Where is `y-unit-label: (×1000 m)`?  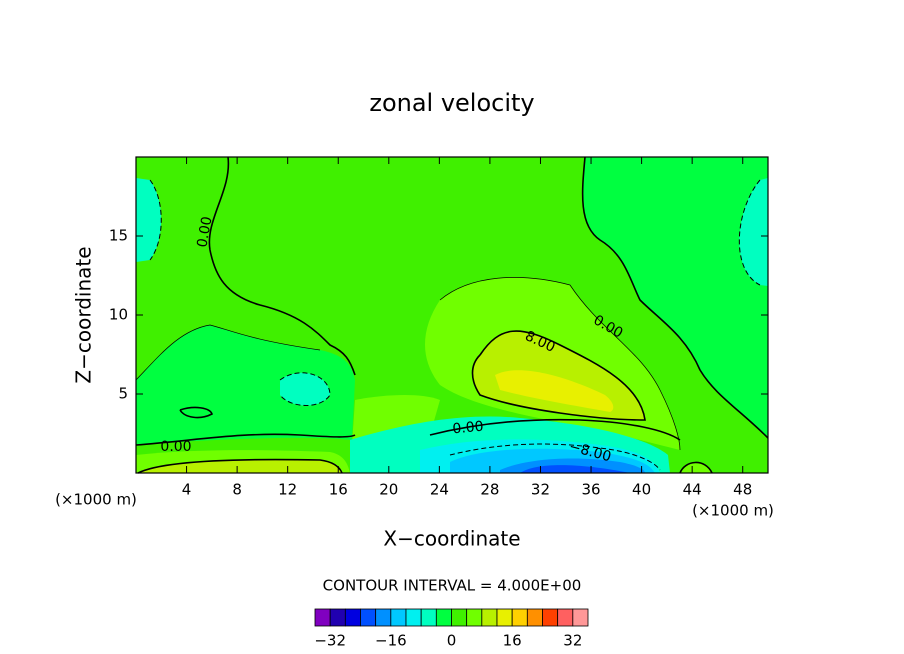
y-unit-label: (×1000 m) is located at coordinates (96, 500).